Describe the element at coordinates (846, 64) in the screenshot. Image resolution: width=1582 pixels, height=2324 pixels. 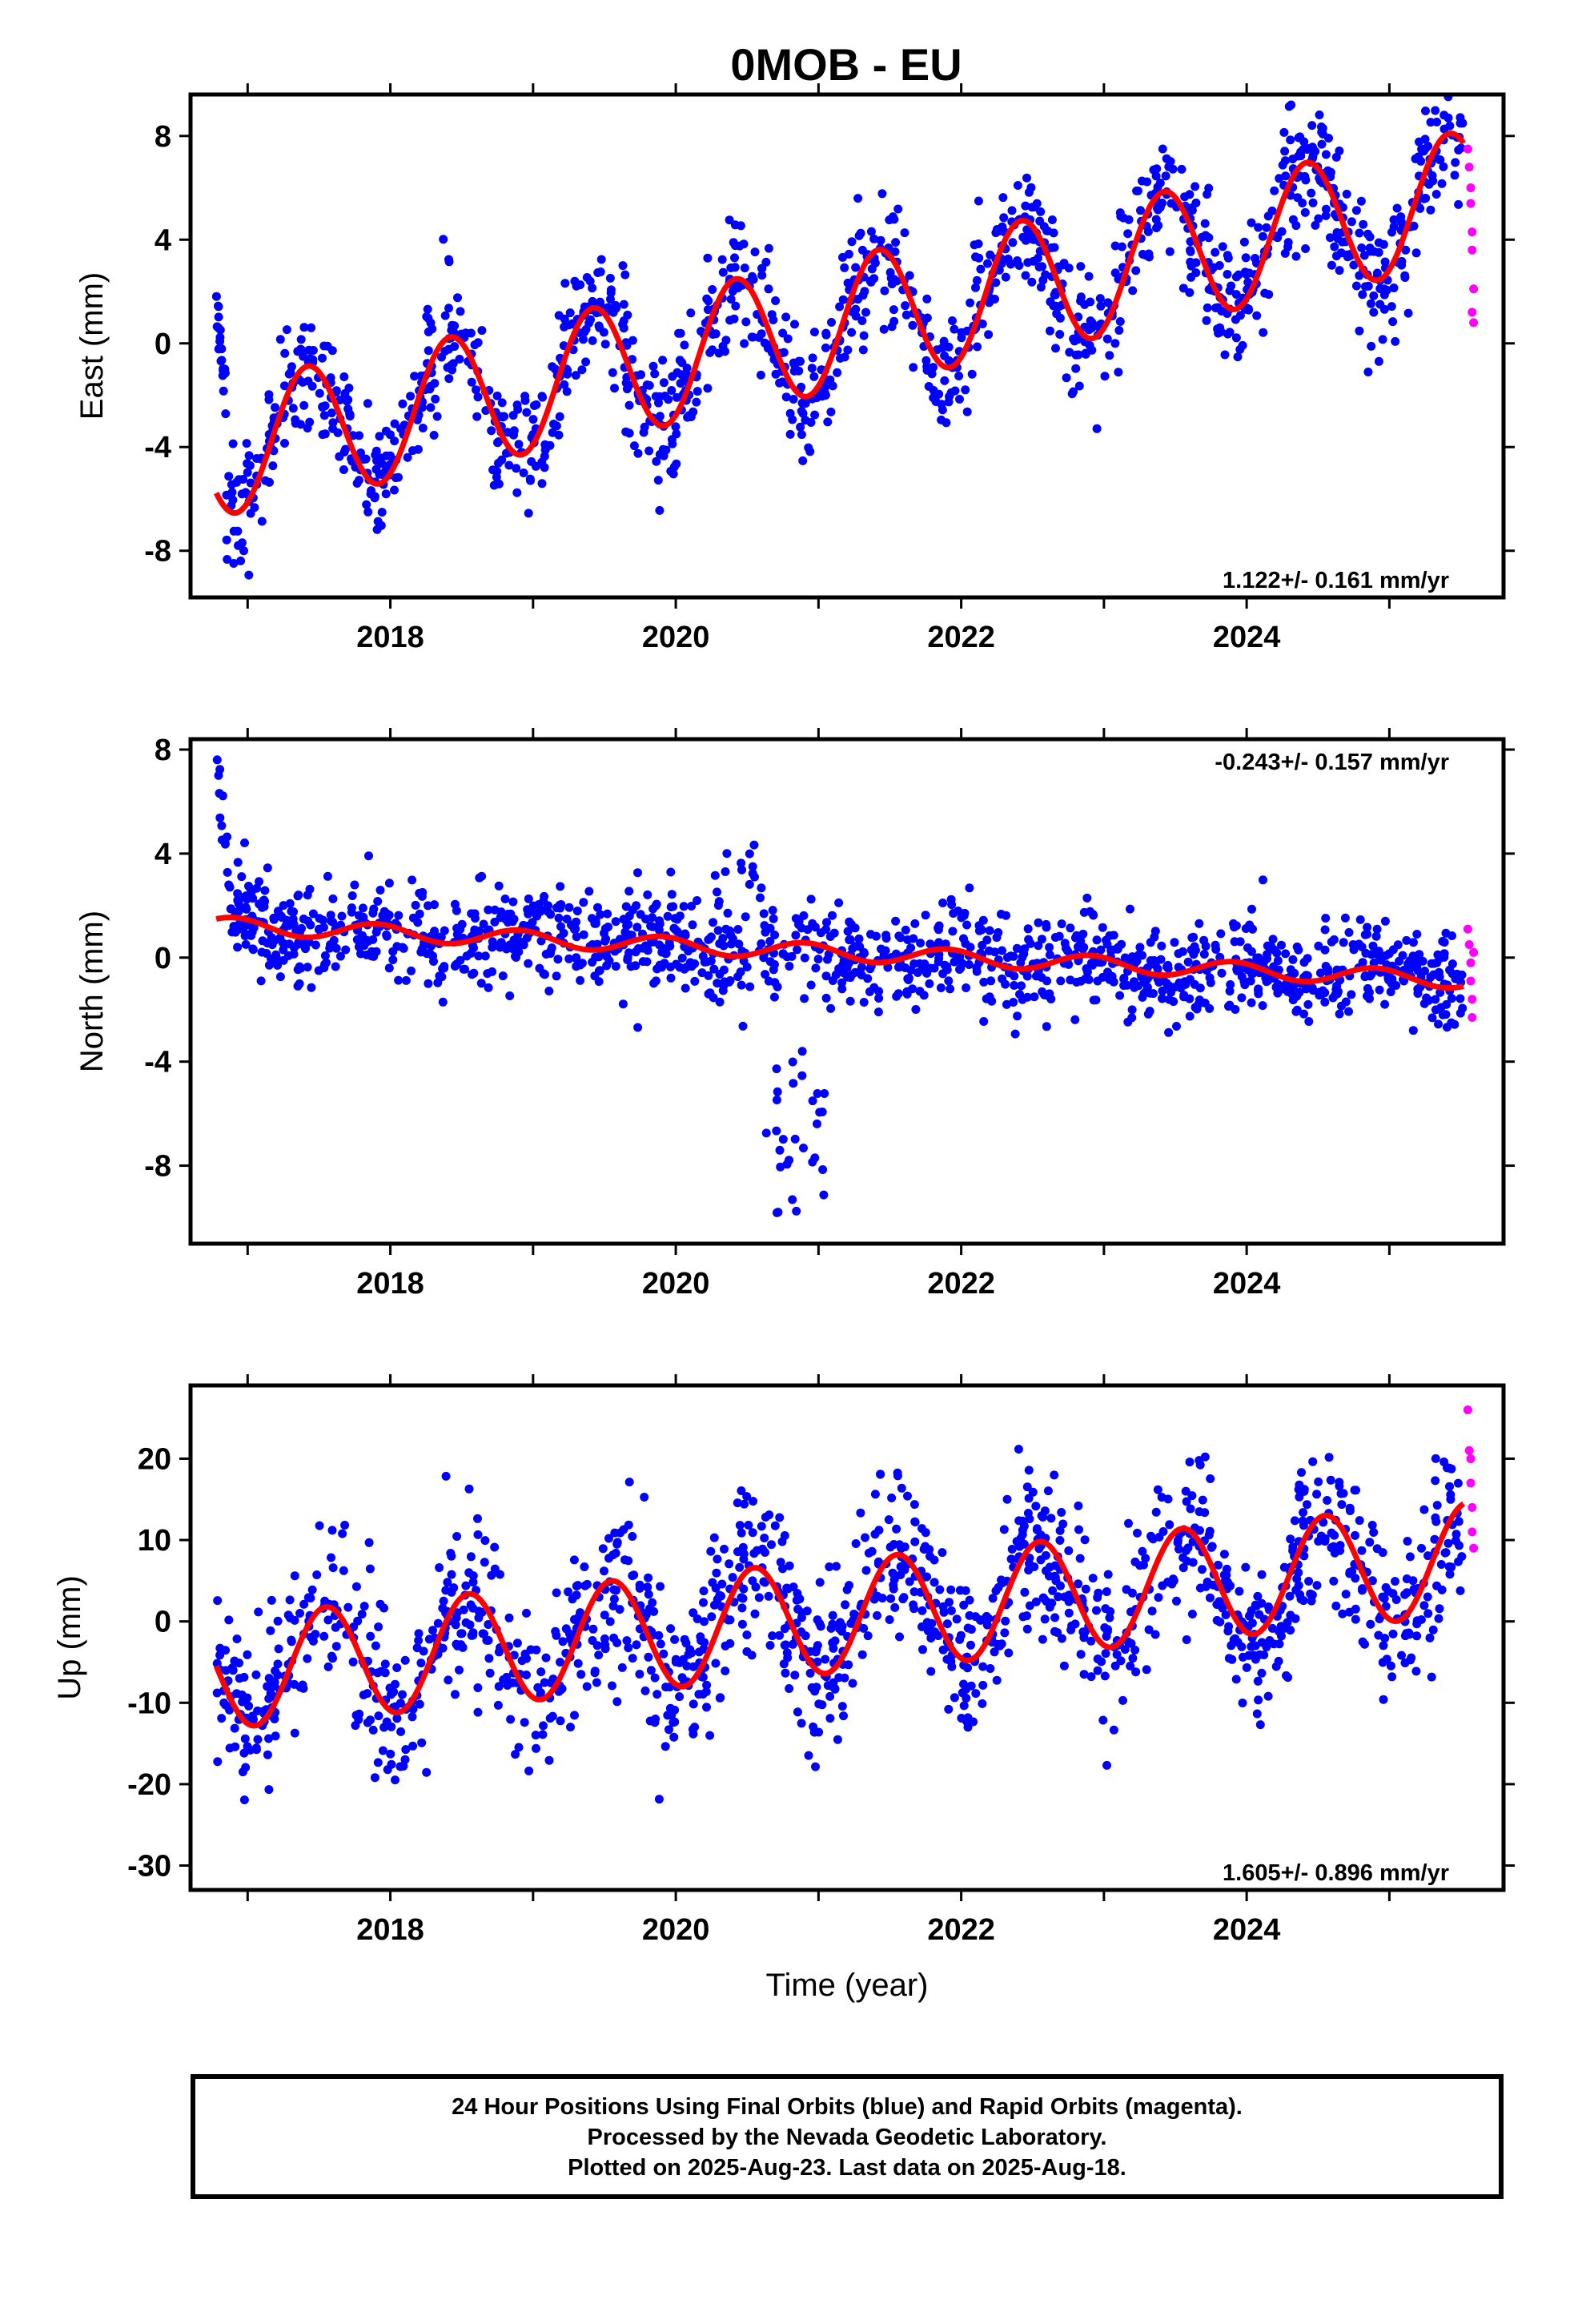
I see `figure-title: 0MOB - EU` at that location.